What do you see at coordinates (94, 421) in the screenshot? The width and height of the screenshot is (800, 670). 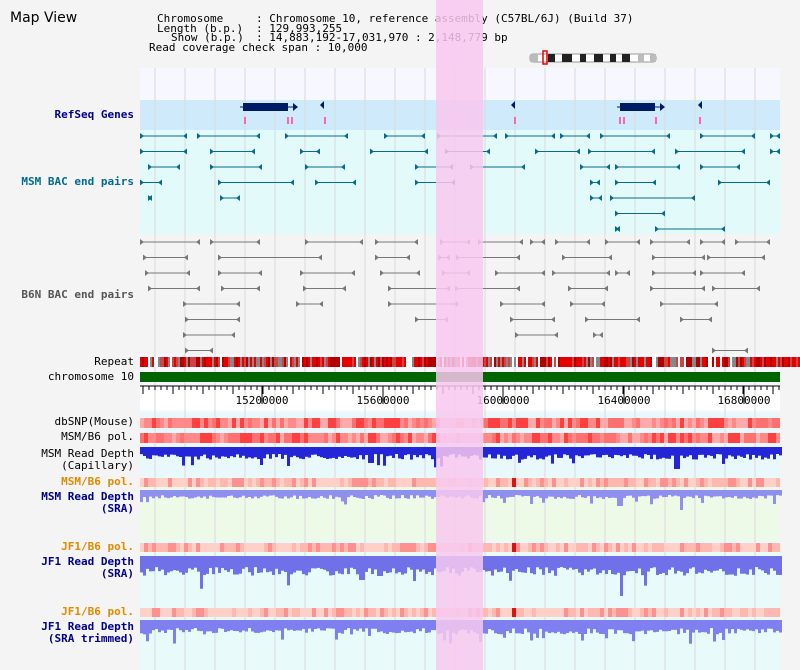 I see `track-label-dbsnp: dbSNP(Mouse)` at bounding box center [94, 421].